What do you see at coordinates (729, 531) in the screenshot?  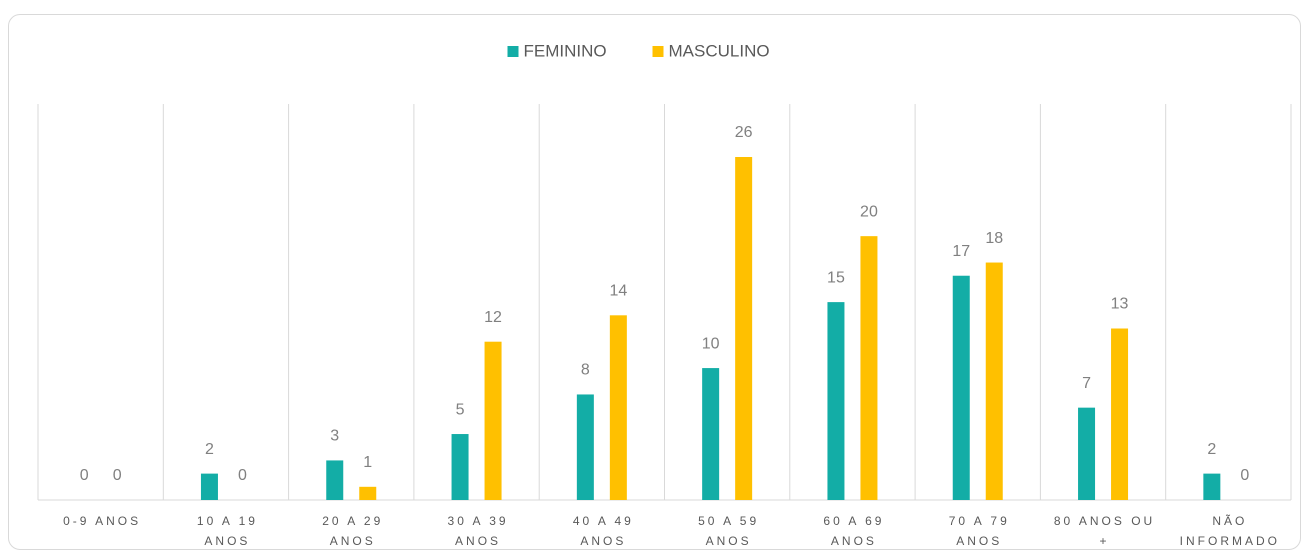 I see `x-tick-label: 50 A 59 ANOS` at bounding box center [729, 531].